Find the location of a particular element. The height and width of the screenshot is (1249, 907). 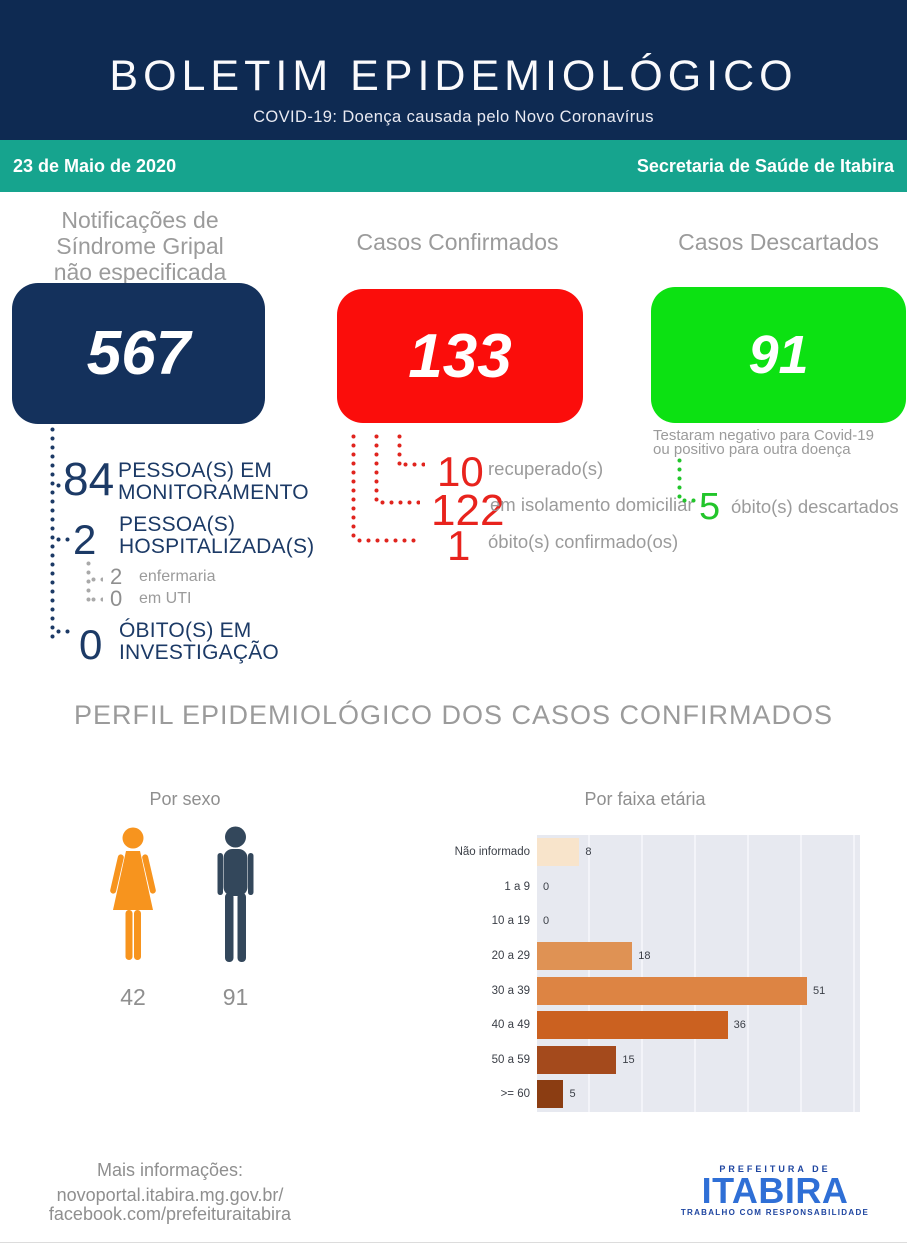

bulletin-date: 23 de Maio de 2020 is located at coordinates (95, 165).